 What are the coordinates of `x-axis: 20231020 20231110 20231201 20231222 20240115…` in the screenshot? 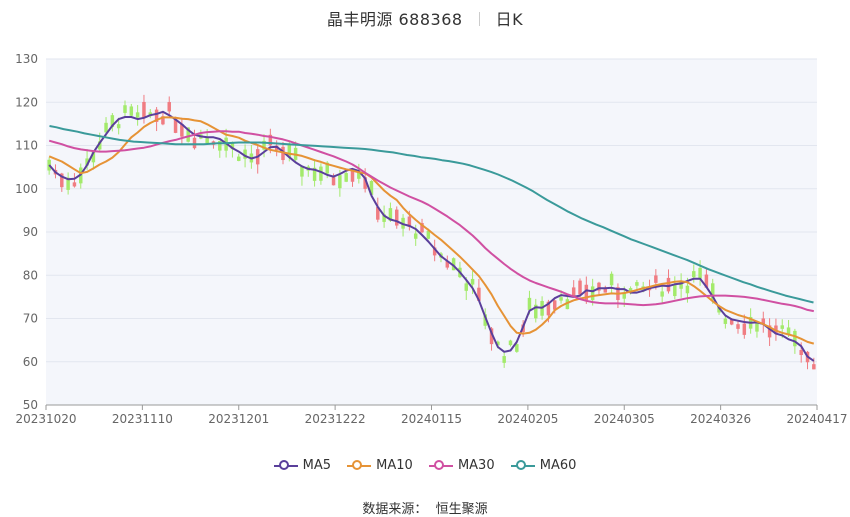 It's located at (431, 415).